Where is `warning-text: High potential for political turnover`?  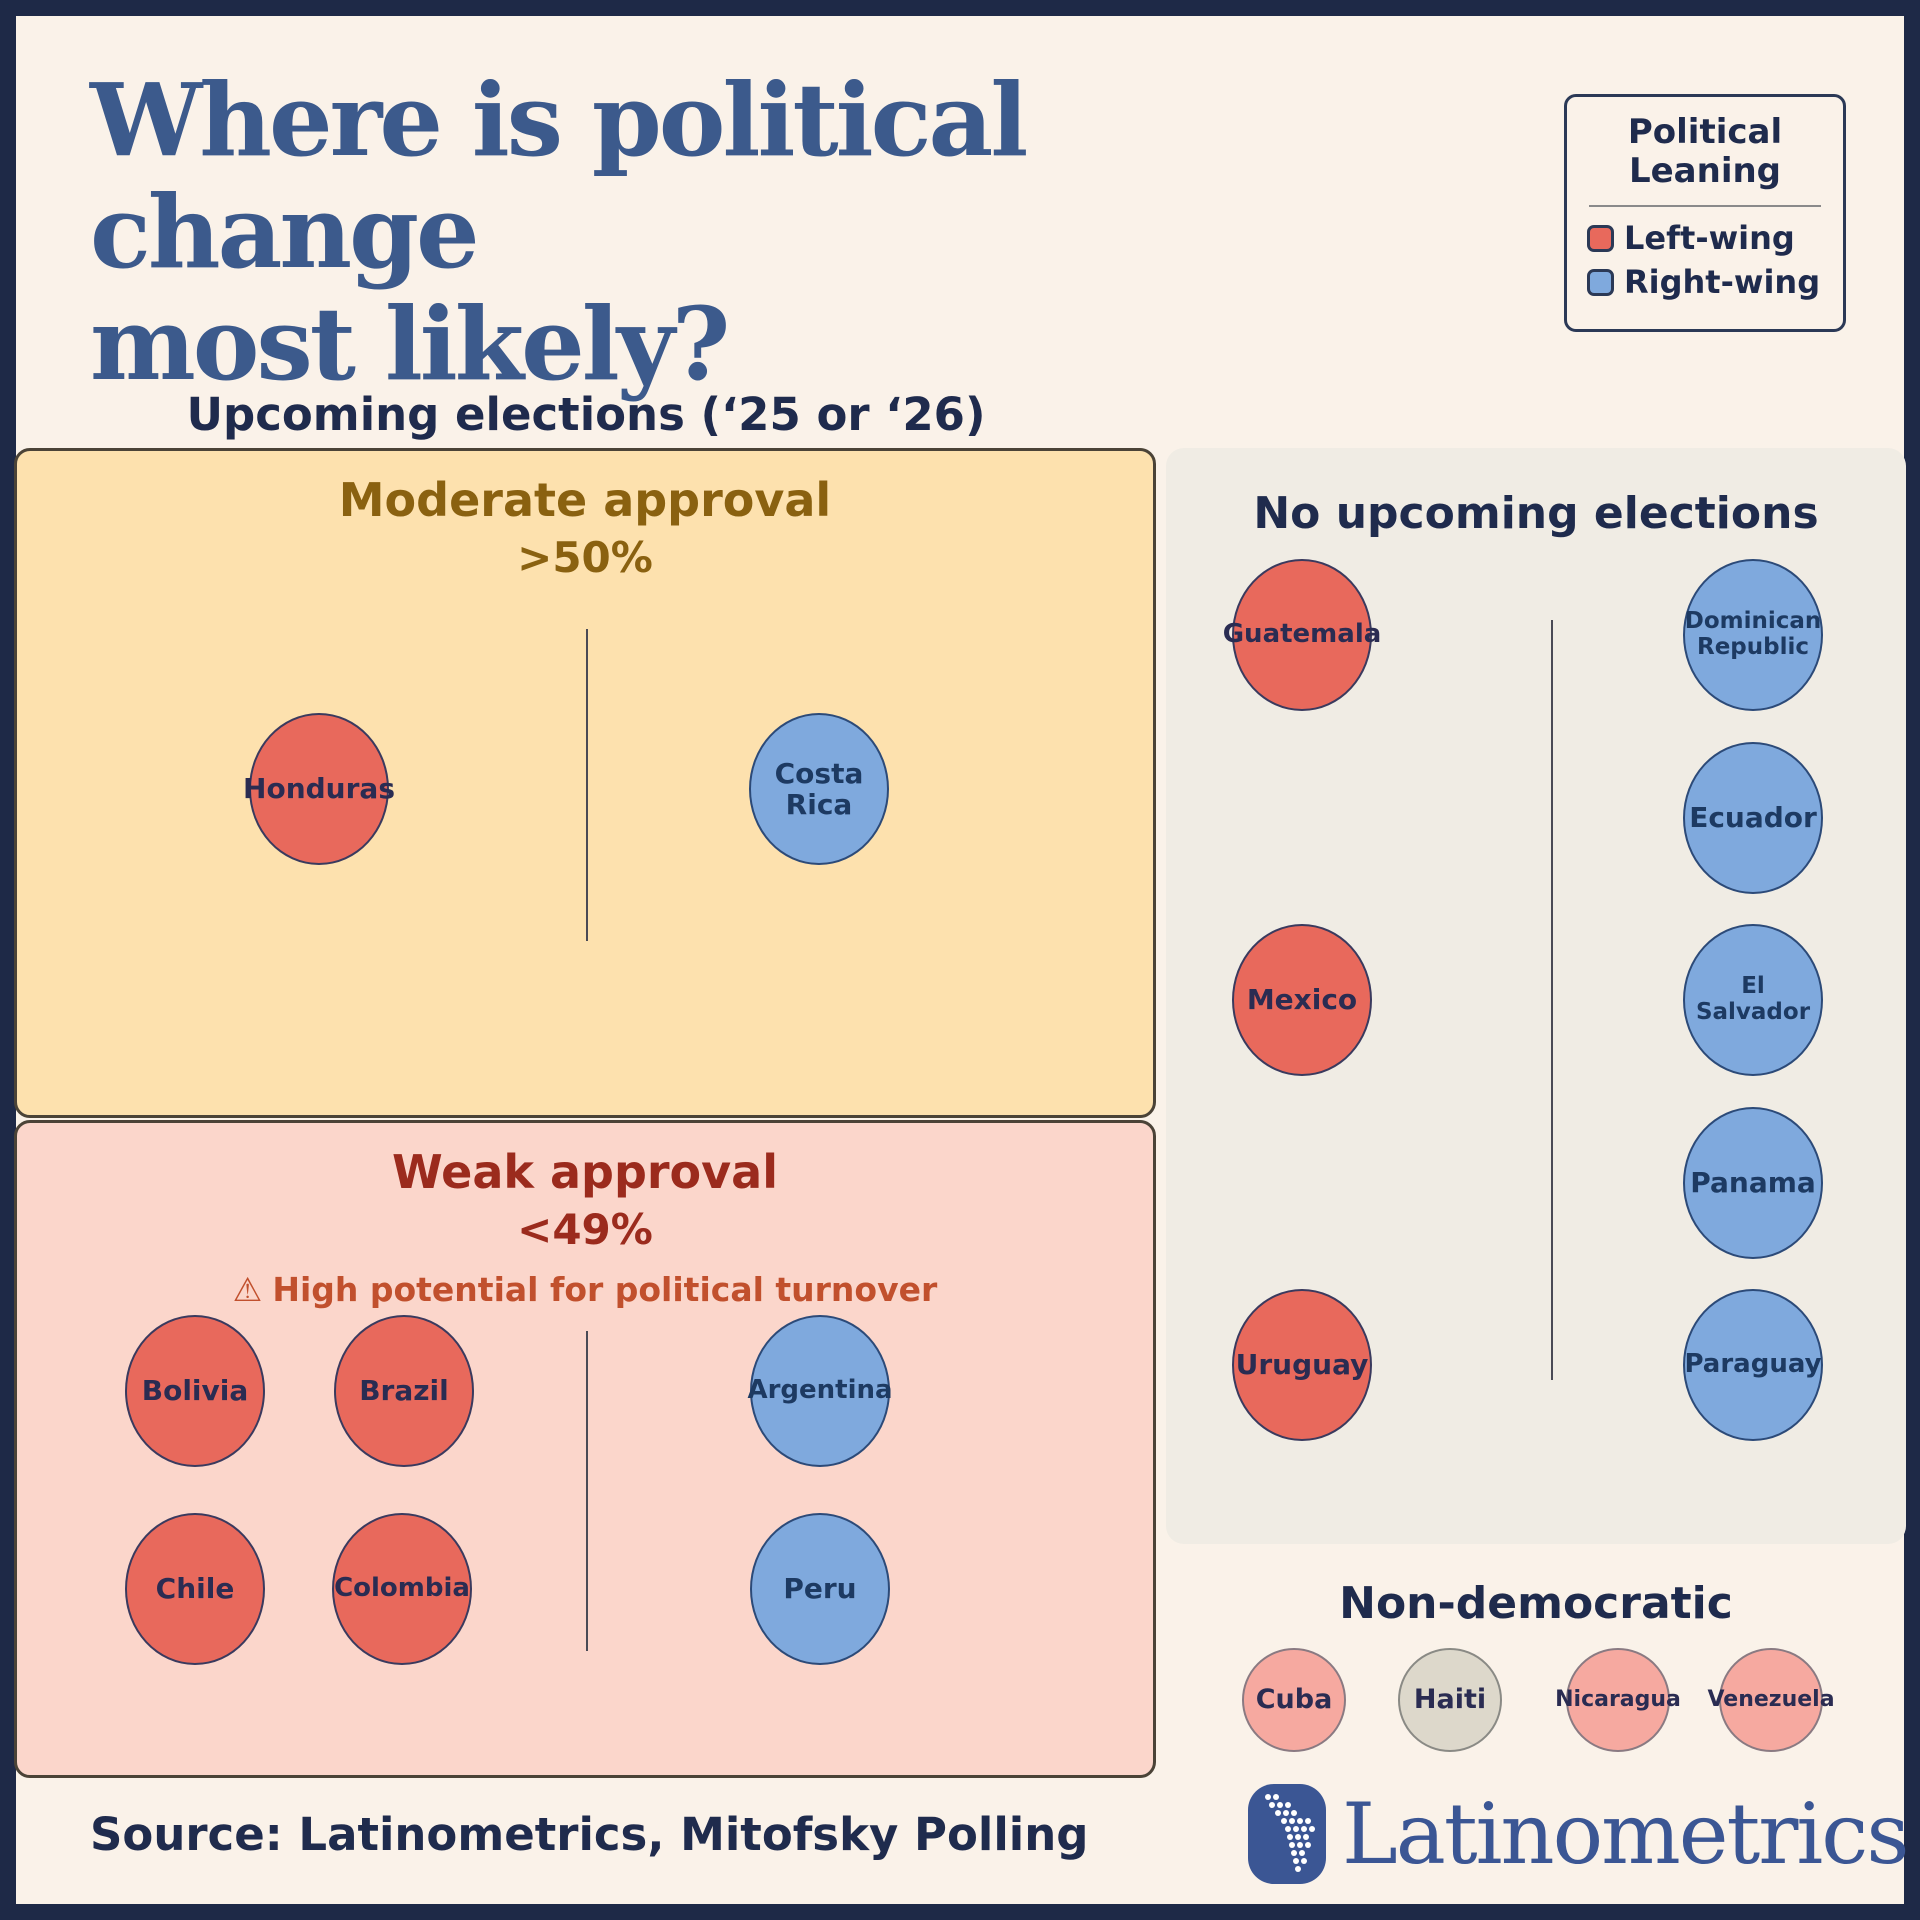 warning-text: High potential for political turnover is located at coordinates (605, 1289).